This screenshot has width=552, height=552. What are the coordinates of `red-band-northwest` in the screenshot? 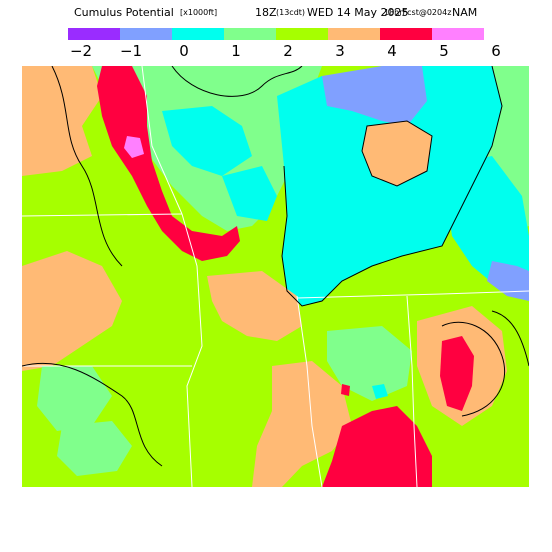 It's located at (168, 163).